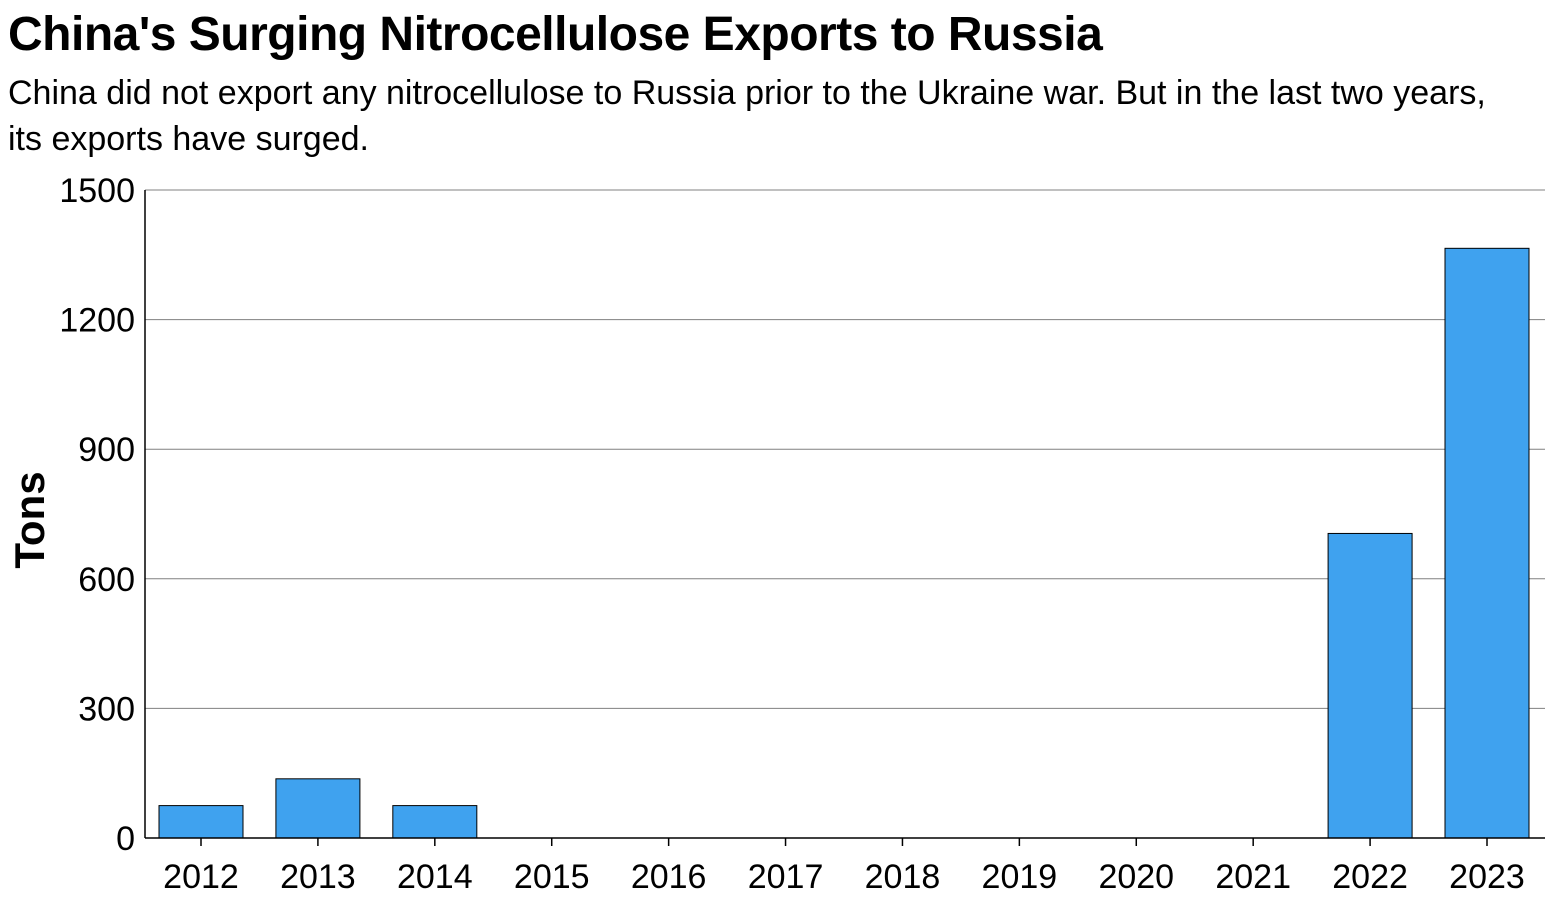  Describe the element at coordinates (1487, 543) in the screenshot. I see `bar-2023` at that location.